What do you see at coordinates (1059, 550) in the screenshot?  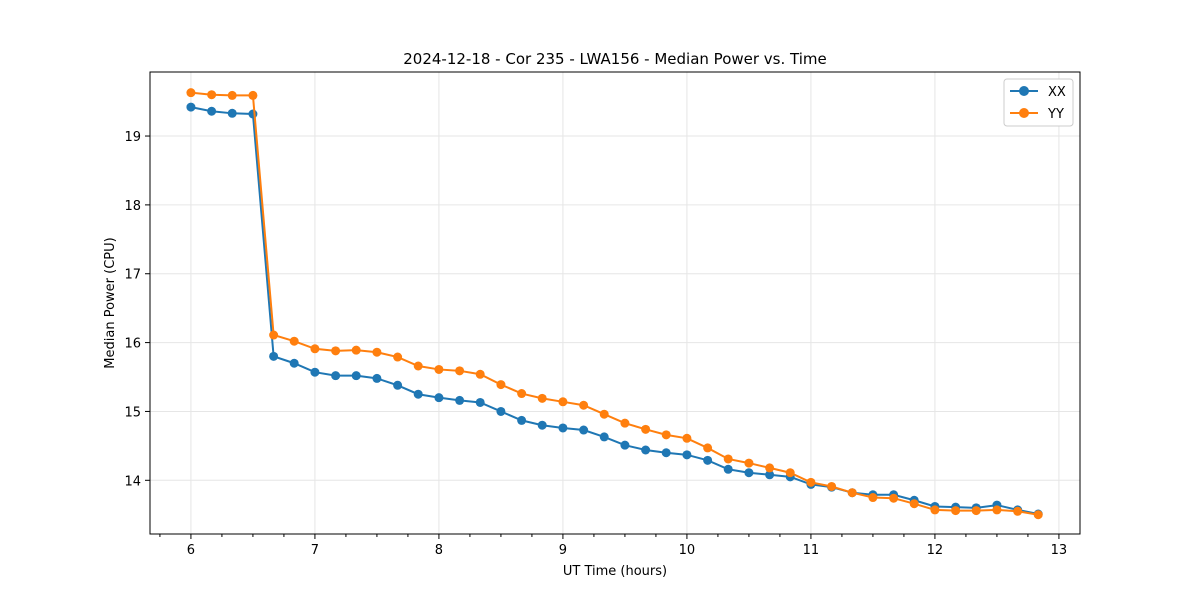 I see `x-tick-label: 13` at bounding box center [1059, 550].